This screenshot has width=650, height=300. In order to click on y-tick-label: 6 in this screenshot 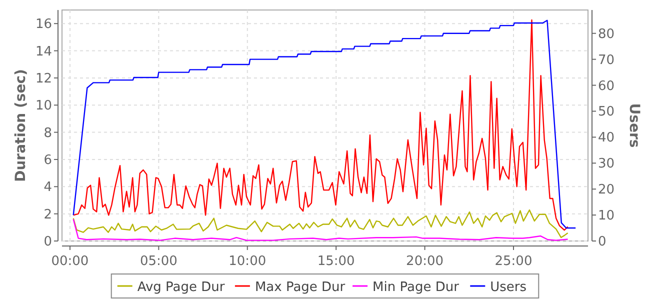, I will do `click(48, 160)`.